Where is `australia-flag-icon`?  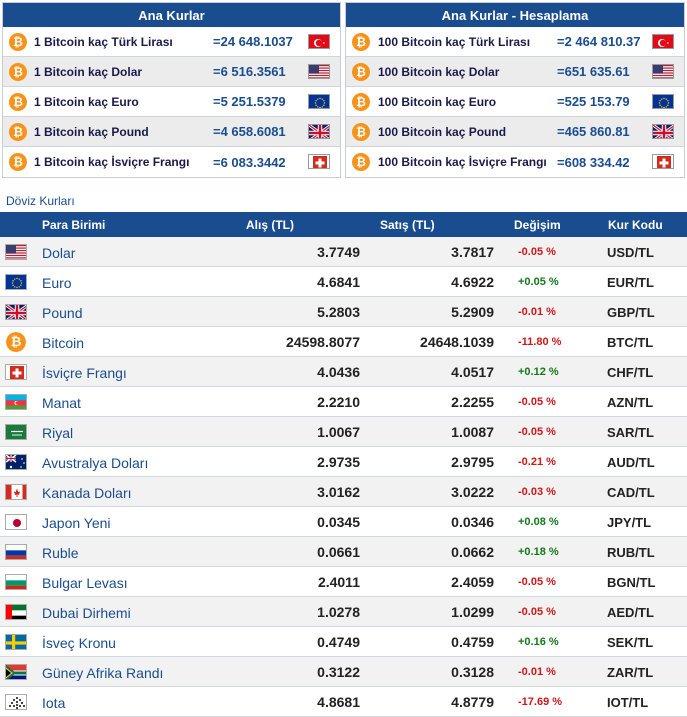 australia-flag-icon is located at coordinates (16, 462).